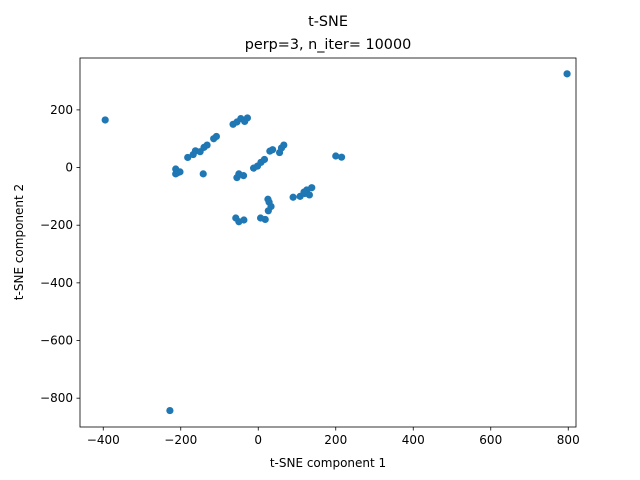 The height and width of the screenshot is (480, 640). Describe the element at coordinates (568, 440) in the screenshot. I see `x-tick-label: 800` at that location.